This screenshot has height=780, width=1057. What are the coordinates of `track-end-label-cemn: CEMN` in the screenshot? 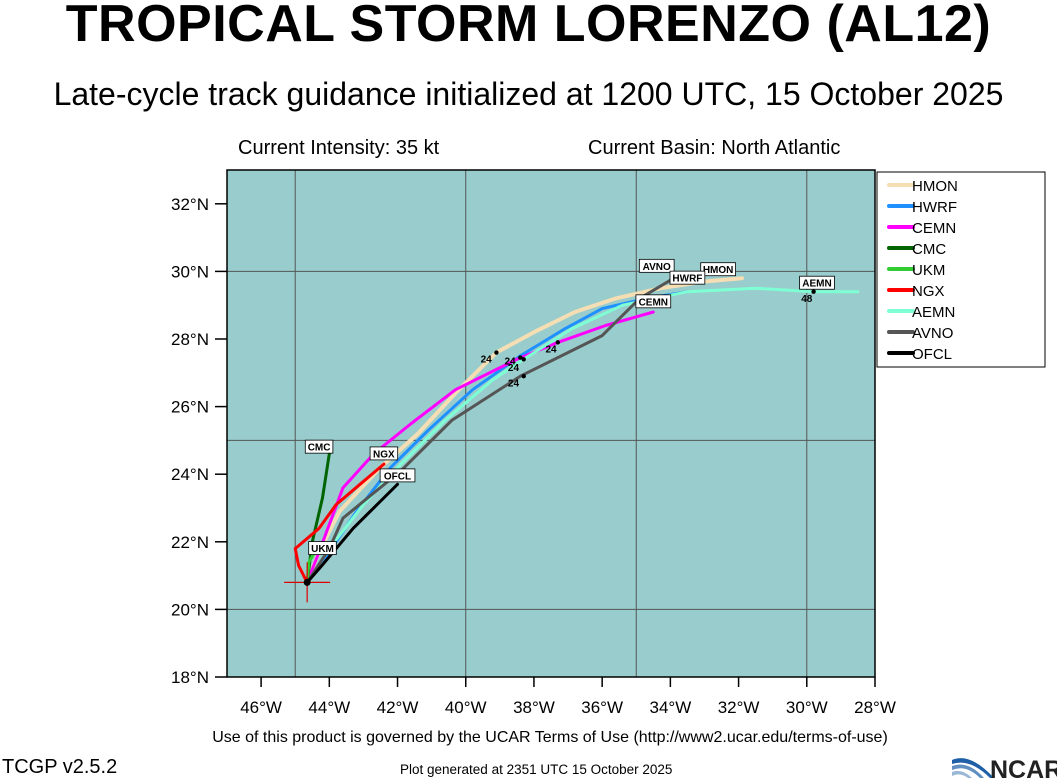 It's located at (653, 302).